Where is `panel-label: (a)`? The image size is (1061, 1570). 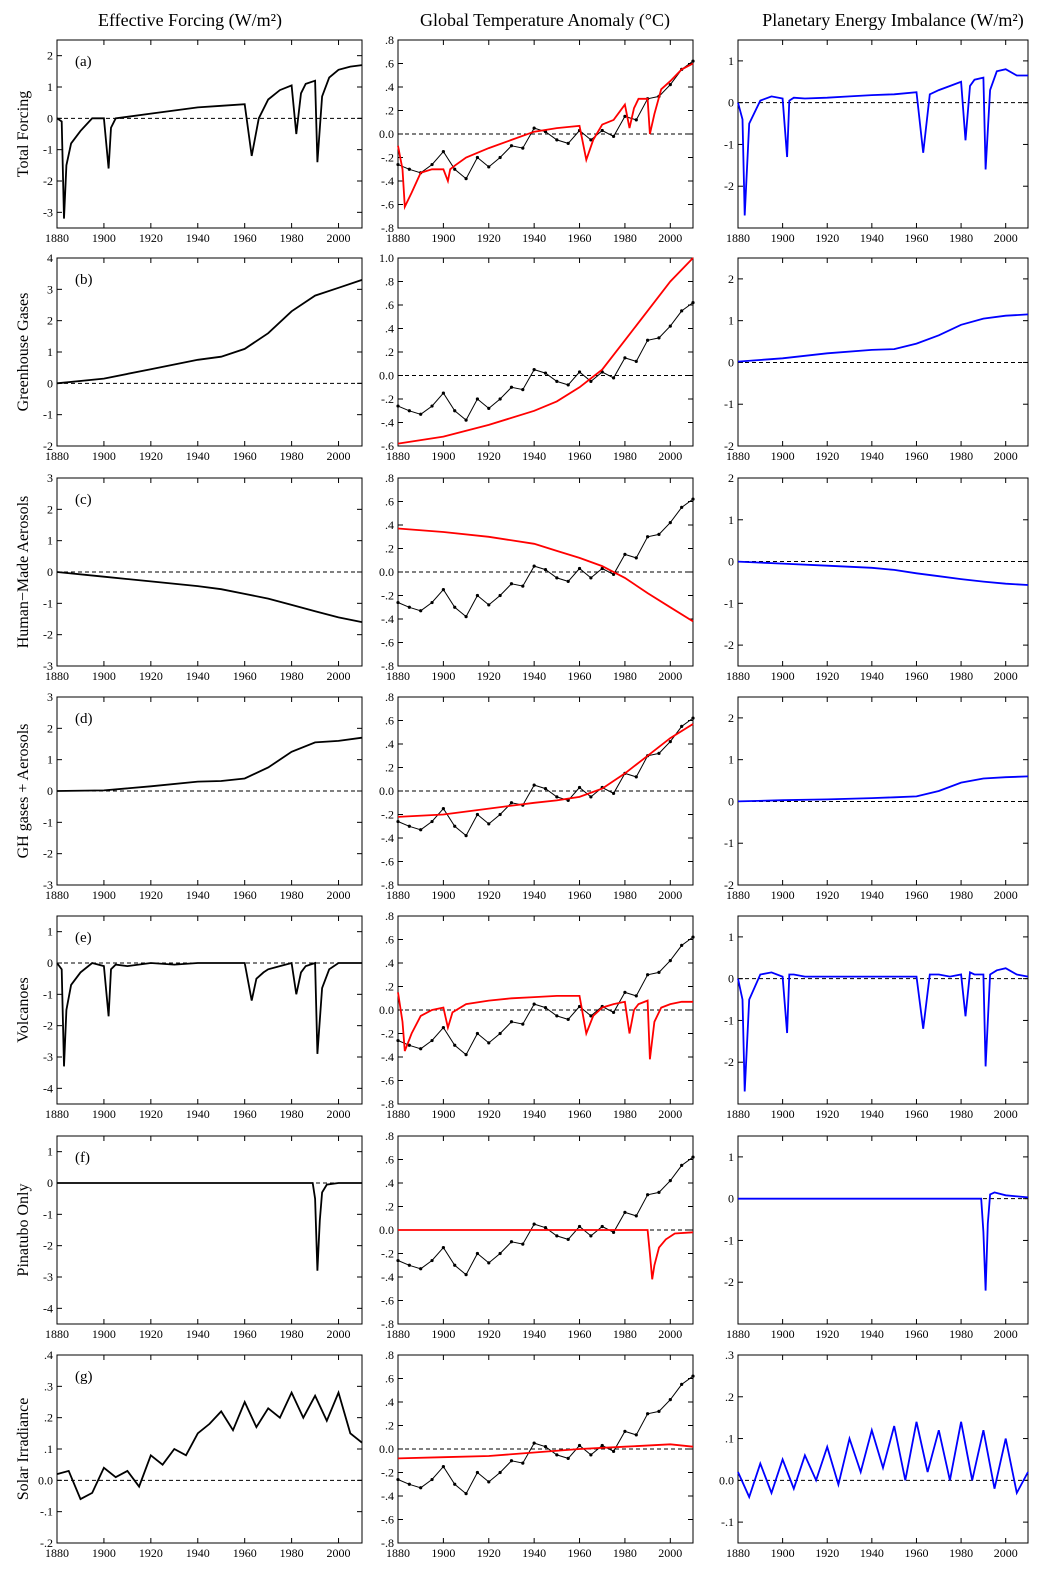 panel-label: (a) is located at coordinates (83, 62).